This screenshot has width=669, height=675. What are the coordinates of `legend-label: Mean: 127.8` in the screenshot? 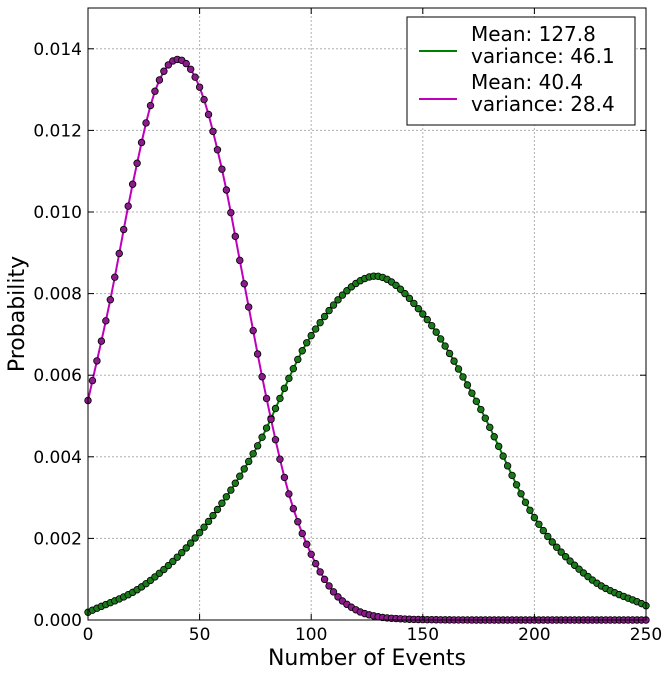 It's located at (533, 34).